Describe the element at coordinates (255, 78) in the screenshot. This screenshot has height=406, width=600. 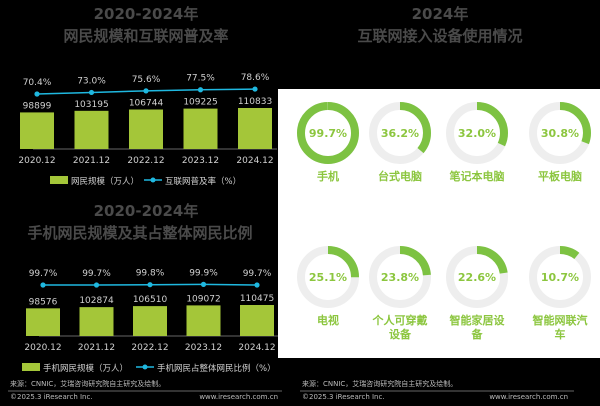
I see `line-value-label: 78.6%` at that location.